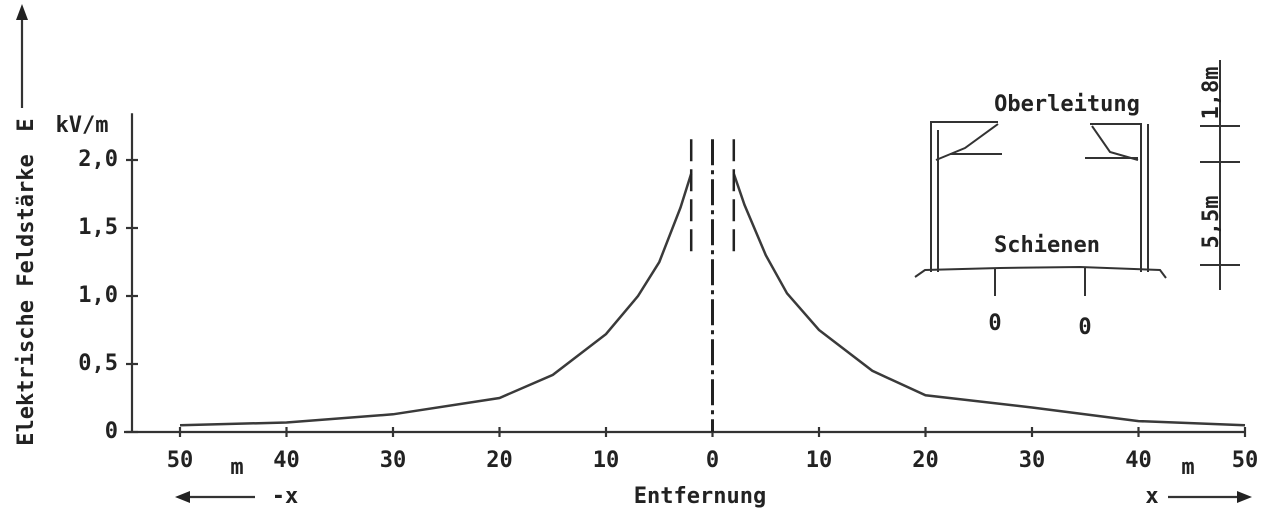  I want to click on y-tick-label: 1,5, so click(98, 227).